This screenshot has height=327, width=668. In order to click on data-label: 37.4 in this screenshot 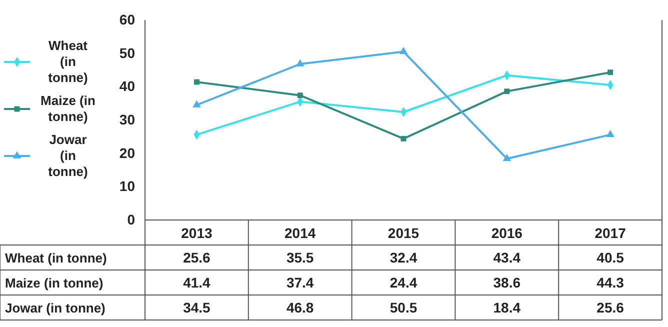, I will do `click(300, 282)`.